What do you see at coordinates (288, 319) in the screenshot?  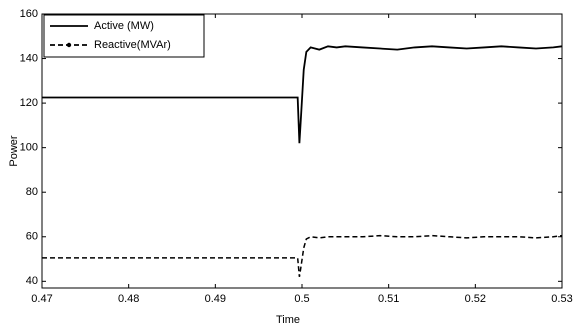 I see `x-axis-label: Time` at bounding box center [288, 319].